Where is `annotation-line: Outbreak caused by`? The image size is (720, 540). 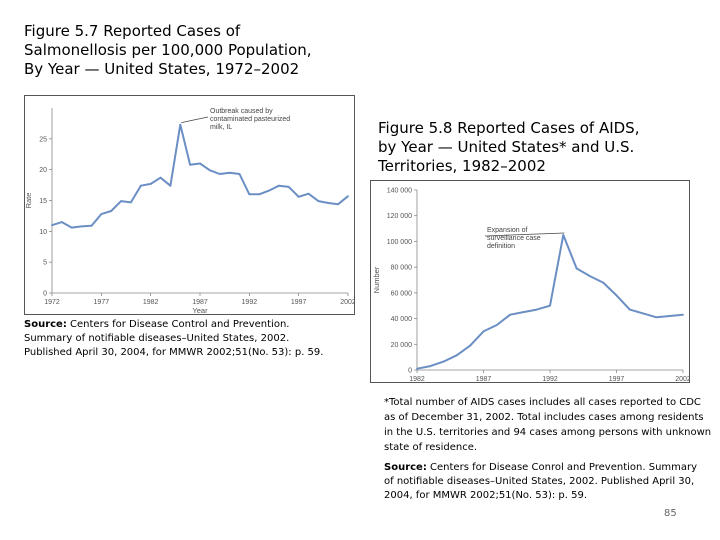
annotation-line: Outbreak caused by is located at coordinates (241, 111).